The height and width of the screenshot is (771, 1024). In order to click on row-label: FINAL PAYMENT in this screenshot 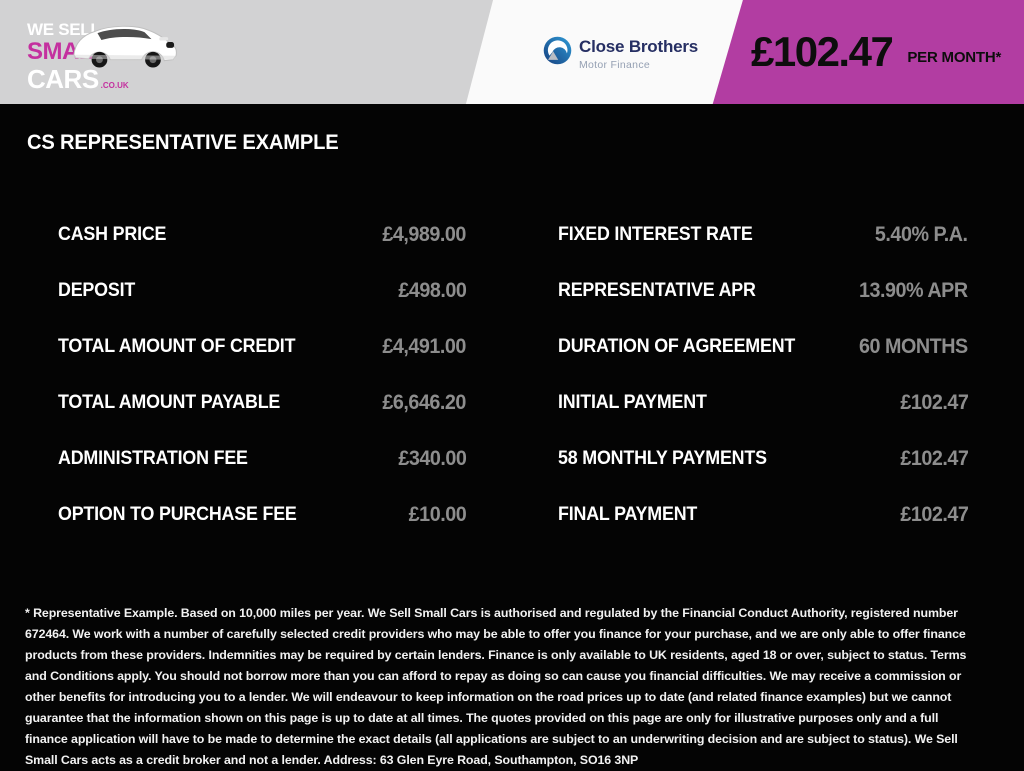, I will do `click(628, 514)`.